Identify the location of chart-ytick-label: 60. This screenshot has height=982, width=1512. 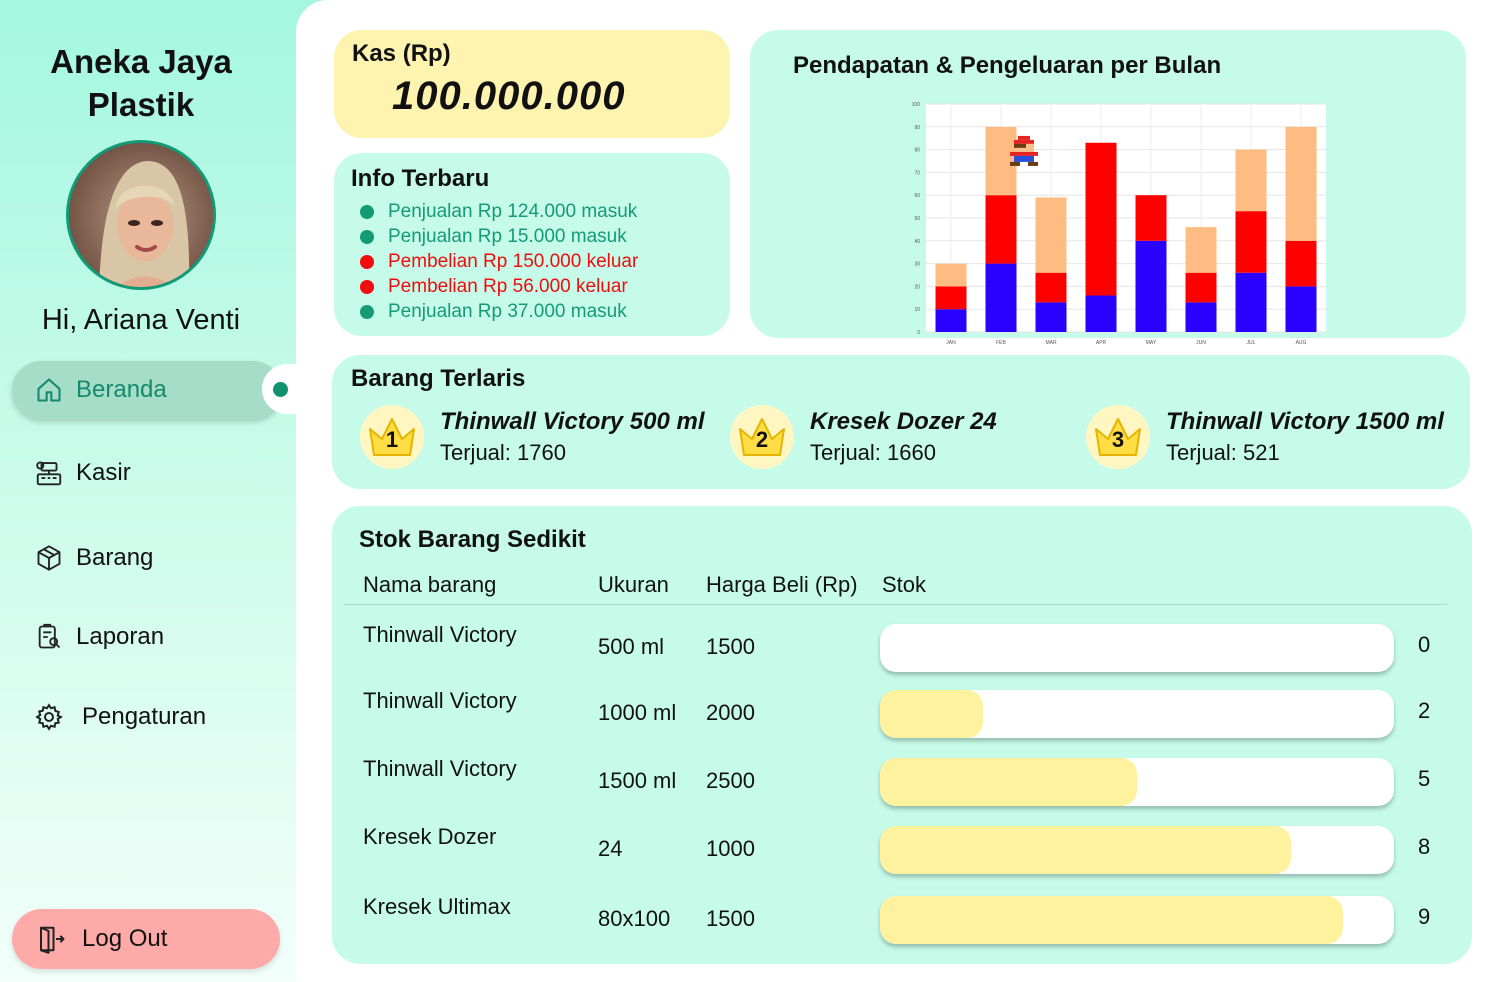
(917, 196).